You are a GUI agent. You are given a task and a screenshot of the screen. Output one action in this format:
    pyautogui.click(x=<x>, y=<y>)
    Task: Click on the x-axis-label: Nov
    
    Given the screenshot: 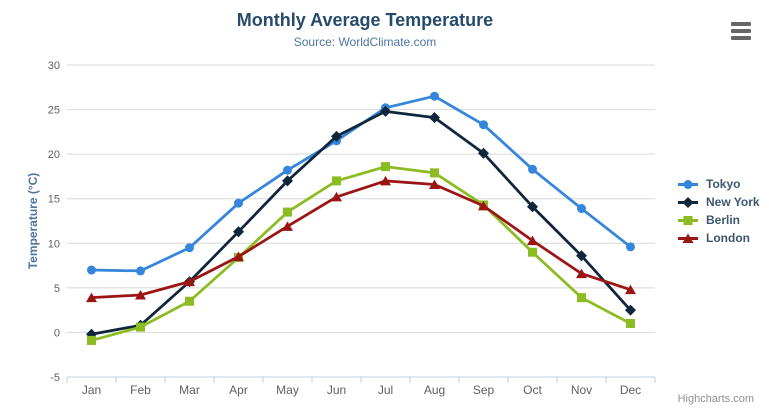 What is the action you would take?
    pyautogui.click(x=581, y=390)
    